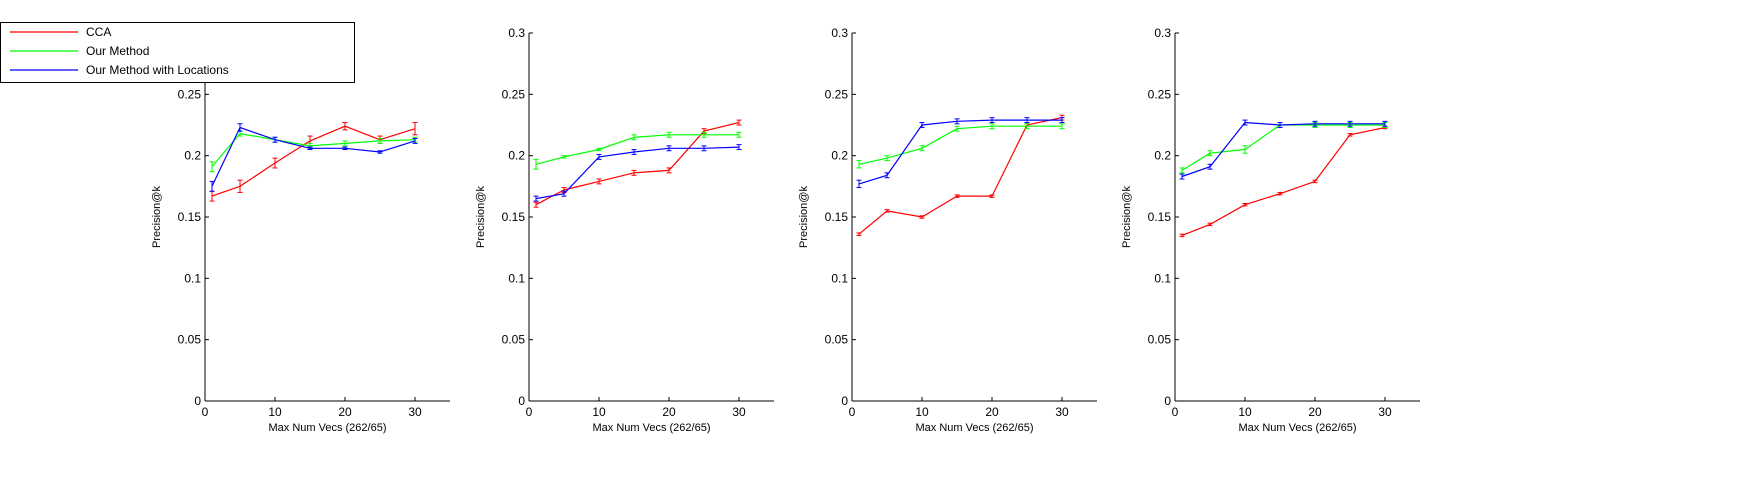 This screenshot has height=504, width=1758. I want to click on legend-label: Our Method with Locations, so click(157, 70).